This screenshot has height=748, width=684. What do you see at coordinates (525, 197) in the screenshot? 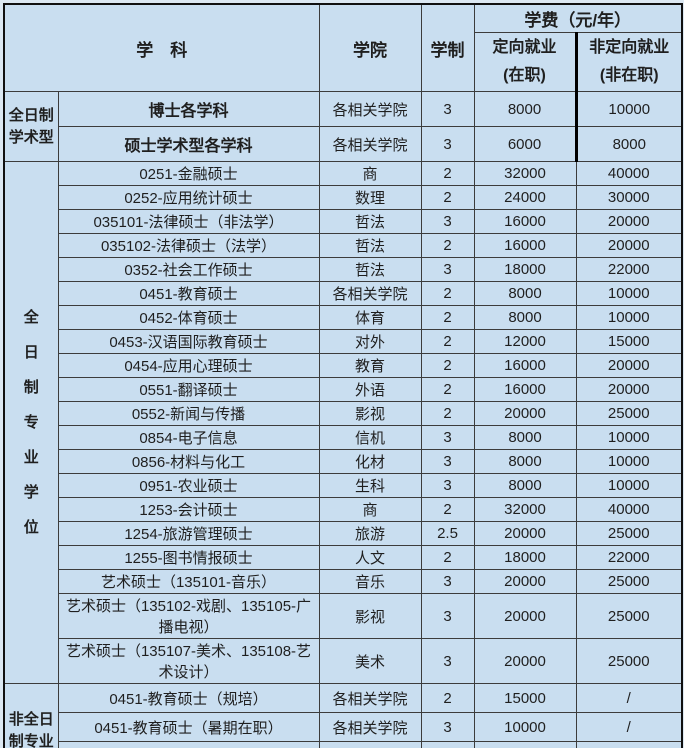
I see `fee-directed-cell: 24000` at bounding box center [525, 197].